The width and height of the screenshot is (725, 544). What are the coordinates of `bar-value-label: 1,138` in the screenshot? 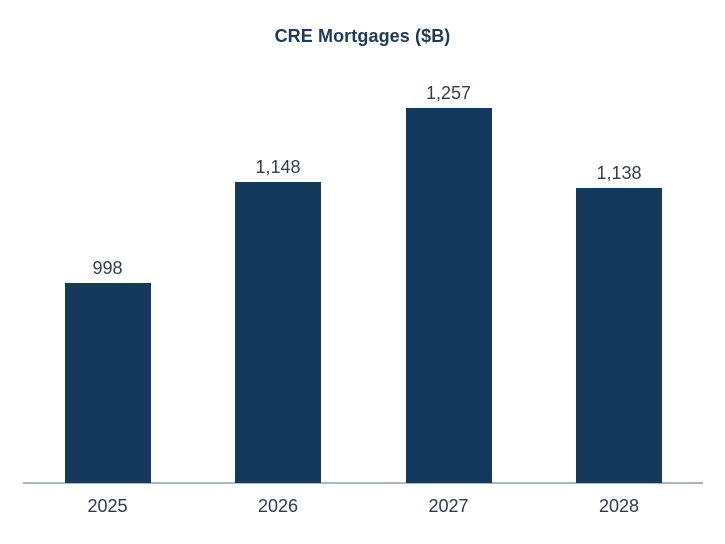 It's located at (619, 173).